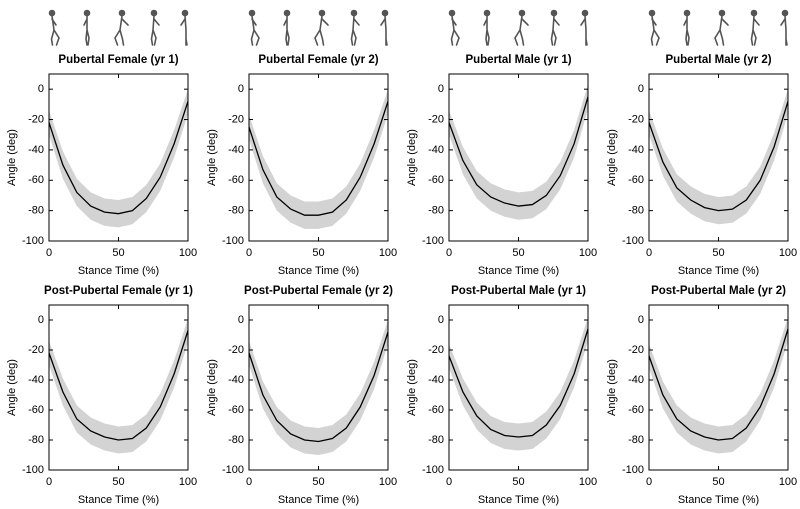 The image size is (800, 509). Describe the element at coordinates (318, 291) in the screenshot. I see `chart-title: Post-Pubertal Female (yr 2)` at that location.